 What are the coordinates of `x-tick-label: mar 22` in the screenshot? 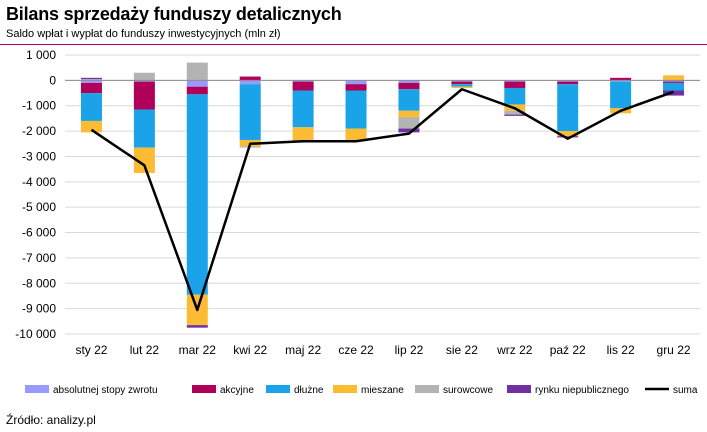 It's located at (198, 350).